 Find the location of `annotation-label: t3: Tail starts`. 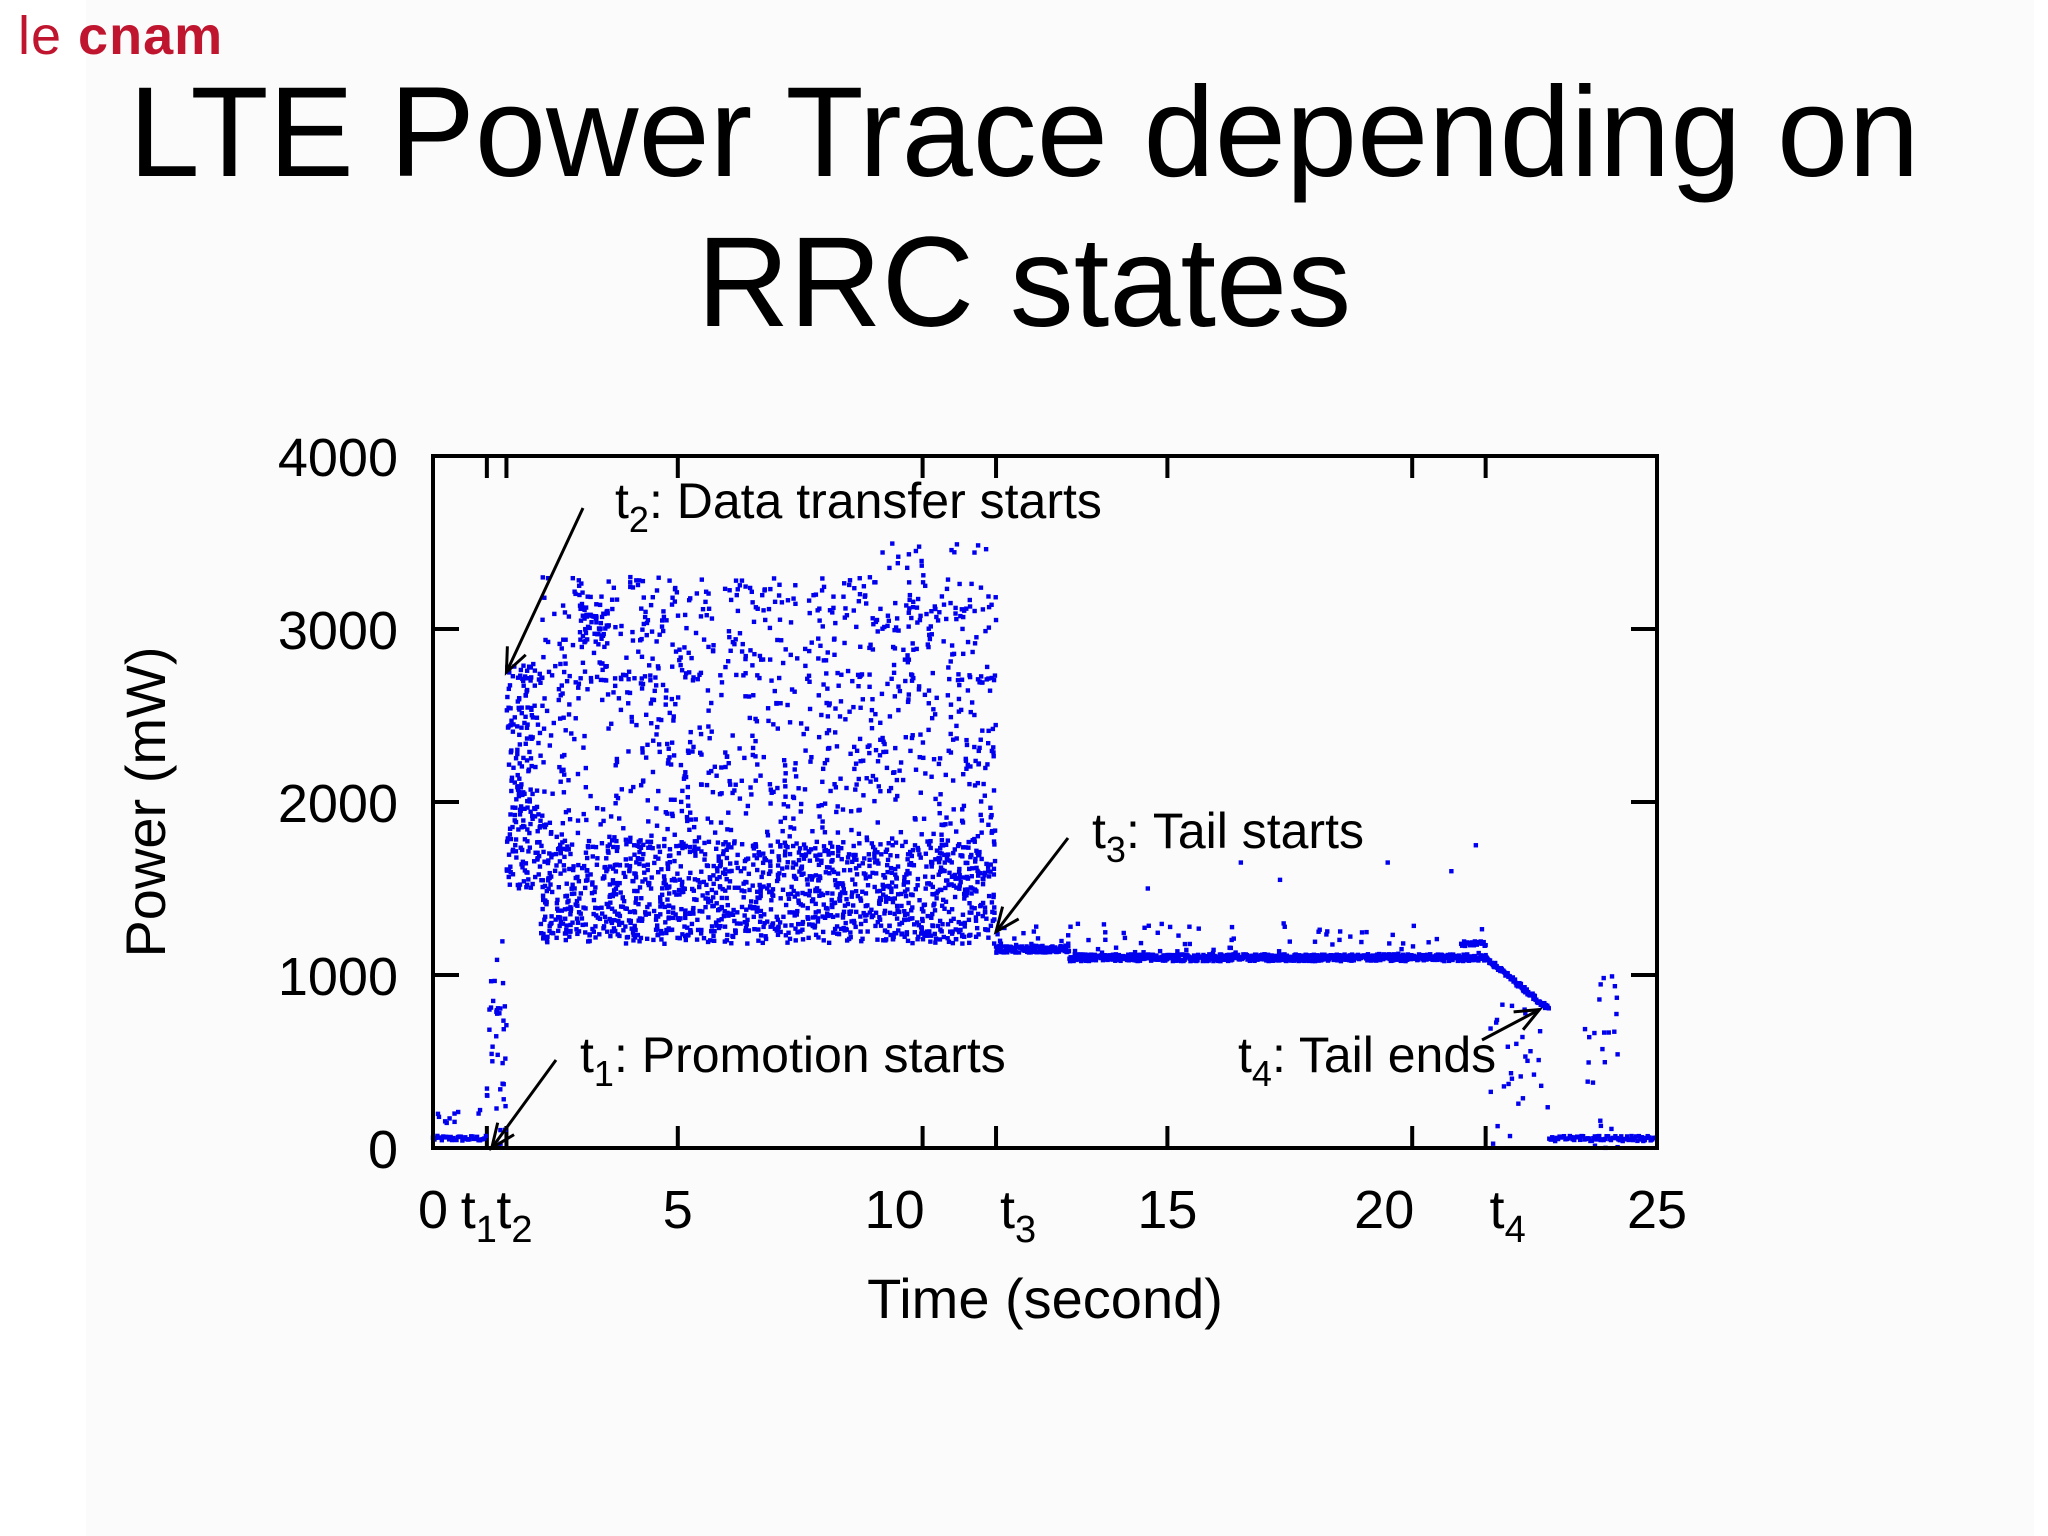

annotation-label: t3: Tail starts is located at coordinates (1228, 836).